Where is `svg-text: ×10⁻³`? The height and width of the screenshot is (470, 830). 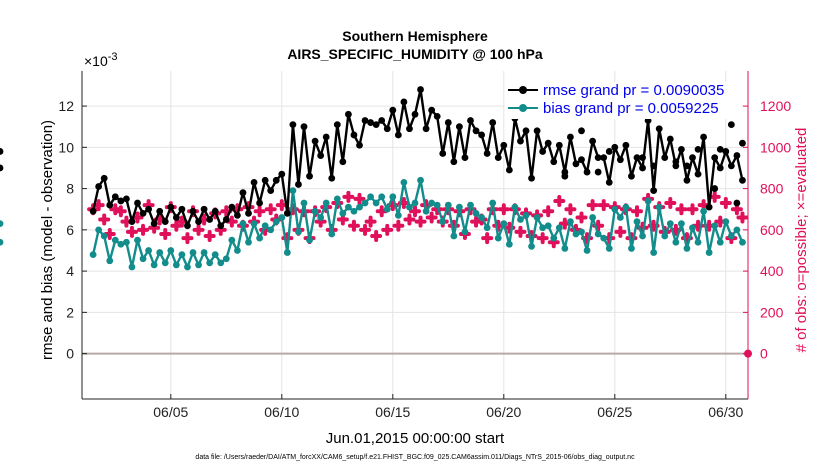 svg-text: ×10⁻³ is located at coordinates (101, 60).